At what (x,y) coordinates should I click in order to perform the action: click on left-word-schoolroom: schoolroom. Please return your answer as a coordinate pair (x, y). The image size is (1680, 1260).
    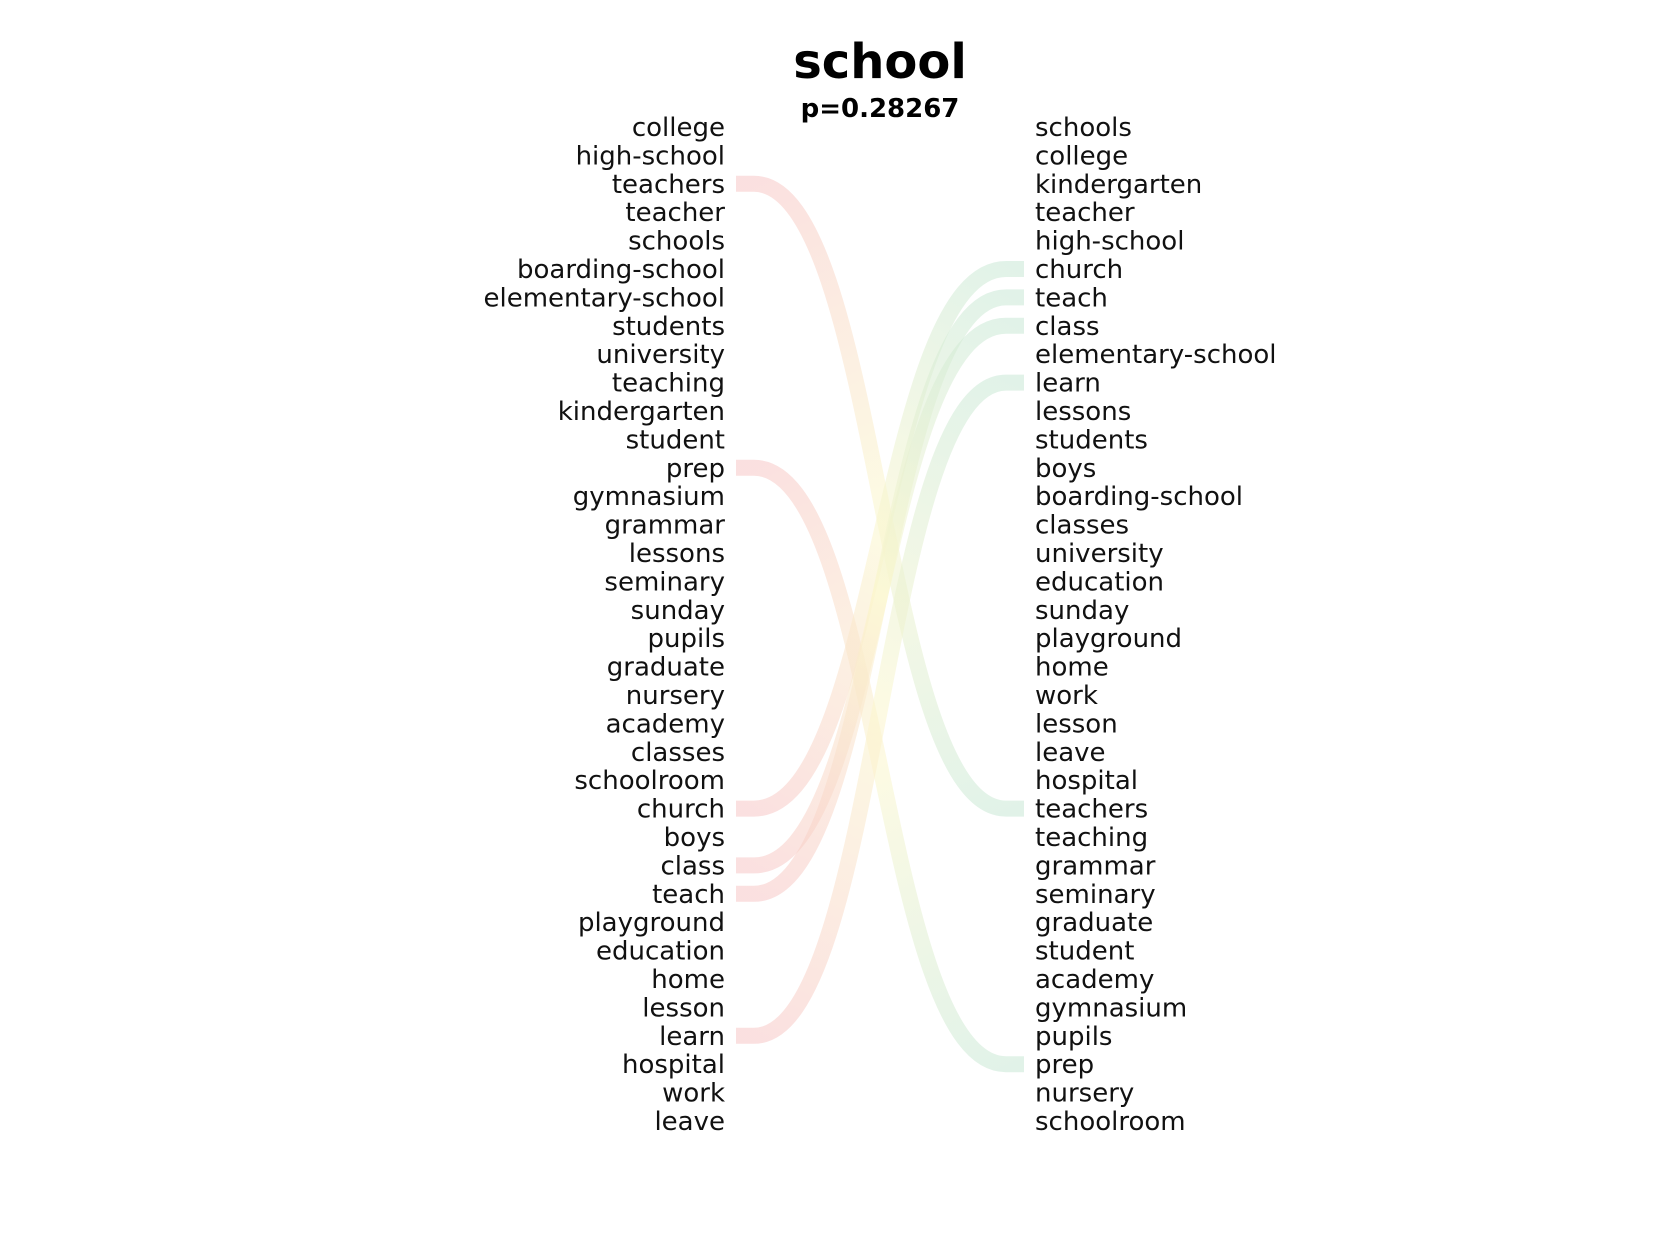
    Looking at the image, I should click on (649, 781).